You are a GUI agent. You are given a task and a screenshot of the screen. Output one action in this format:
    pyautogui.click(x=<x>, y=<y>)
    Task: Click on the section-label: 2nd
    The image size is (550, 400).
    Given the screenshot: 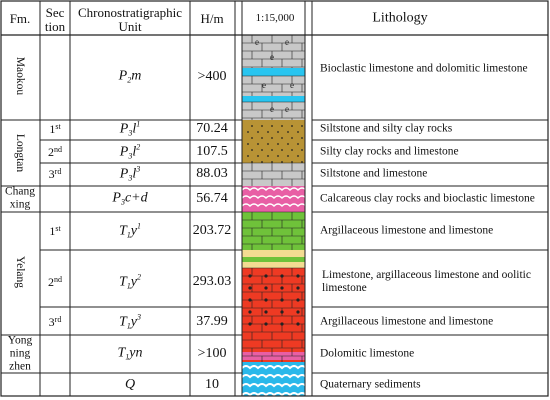 What is the action you would take?
    pyautogui.click(x=55, y=282)
    